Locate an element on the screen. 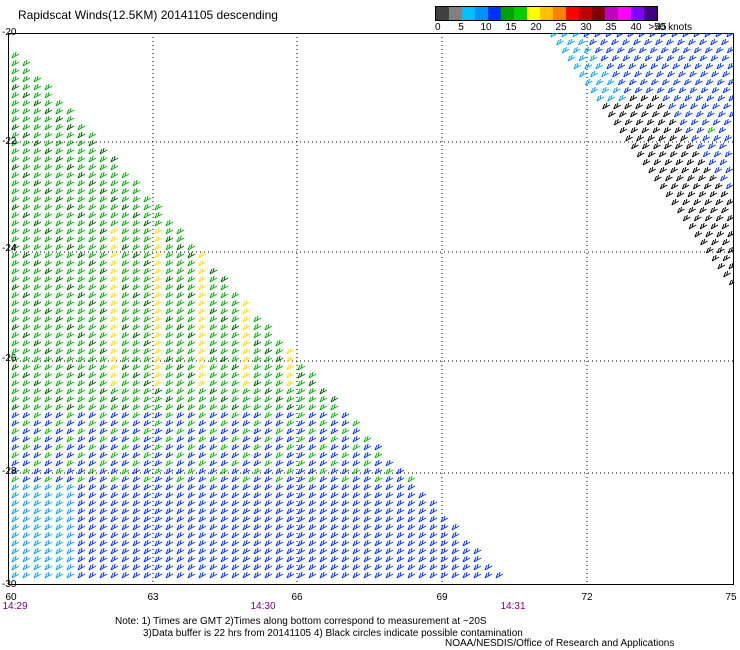  x-tick-label: 69 is located at coordinates (442, 597).